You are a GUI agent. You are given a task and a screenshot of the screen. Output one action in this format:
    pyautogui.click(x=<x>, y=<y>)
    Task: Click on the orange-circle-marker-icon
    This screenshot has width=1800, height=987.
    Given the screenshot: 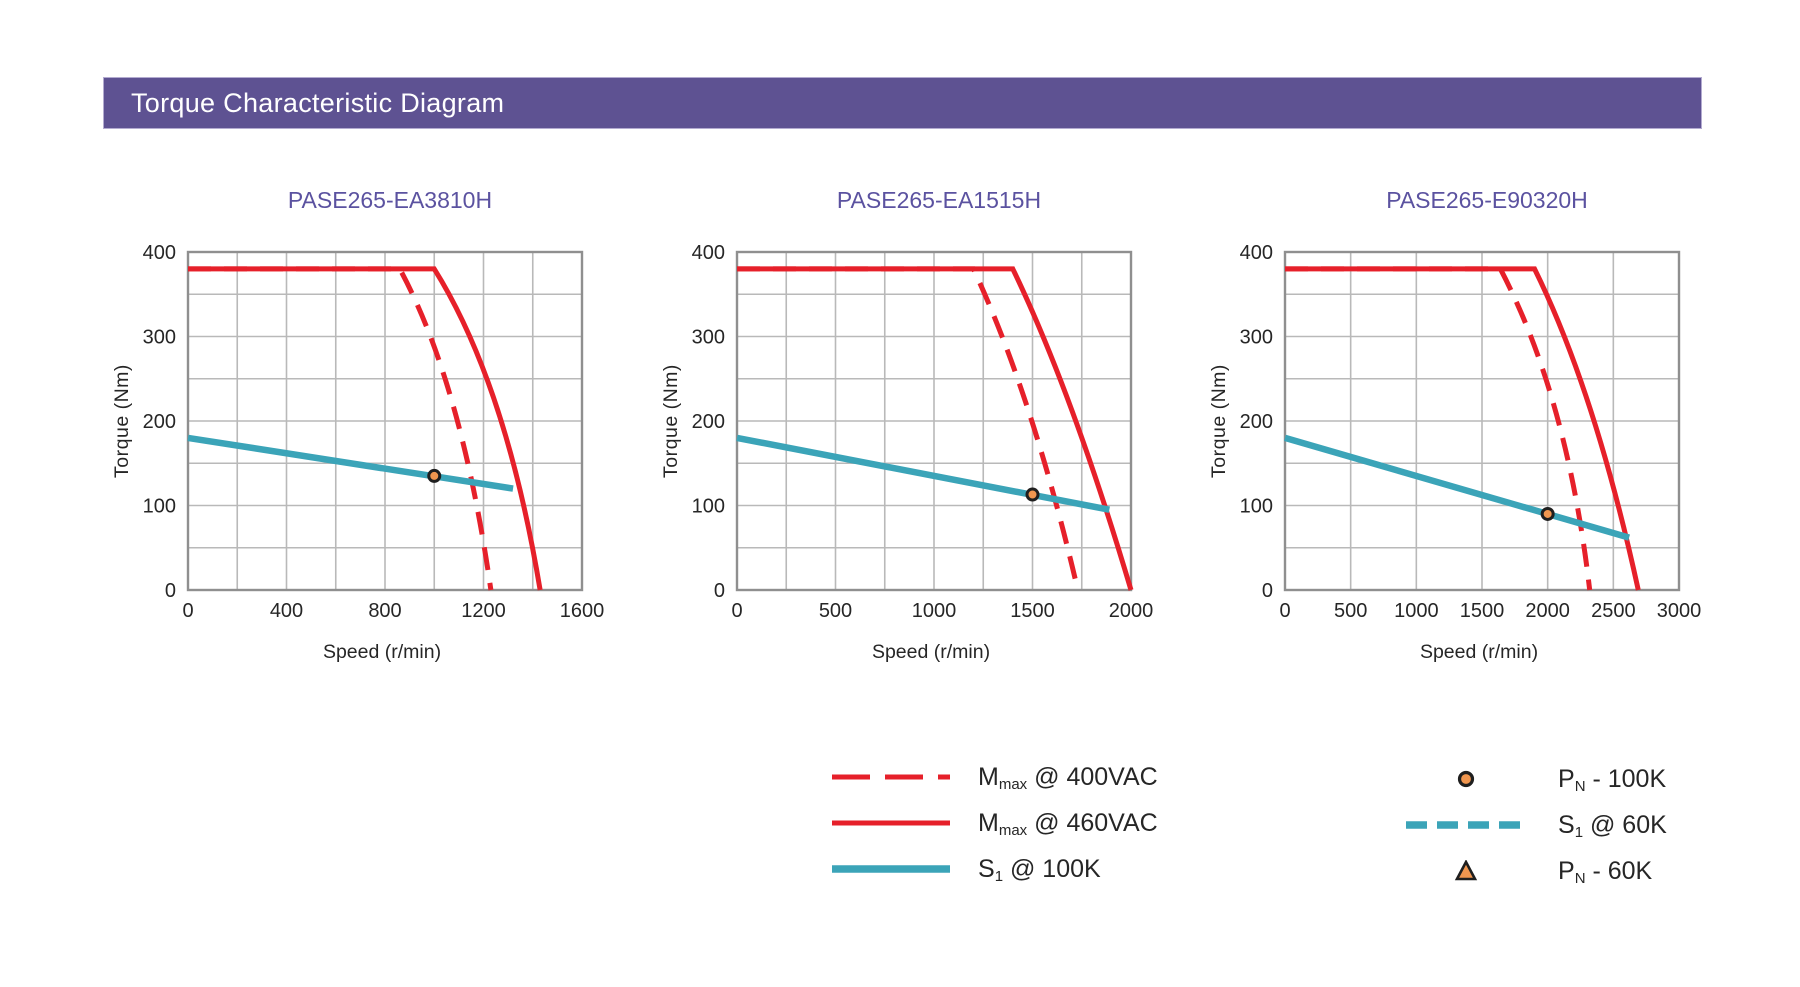 What is the action you would take?
    pyautogui.click(x=1466, y=779)
    